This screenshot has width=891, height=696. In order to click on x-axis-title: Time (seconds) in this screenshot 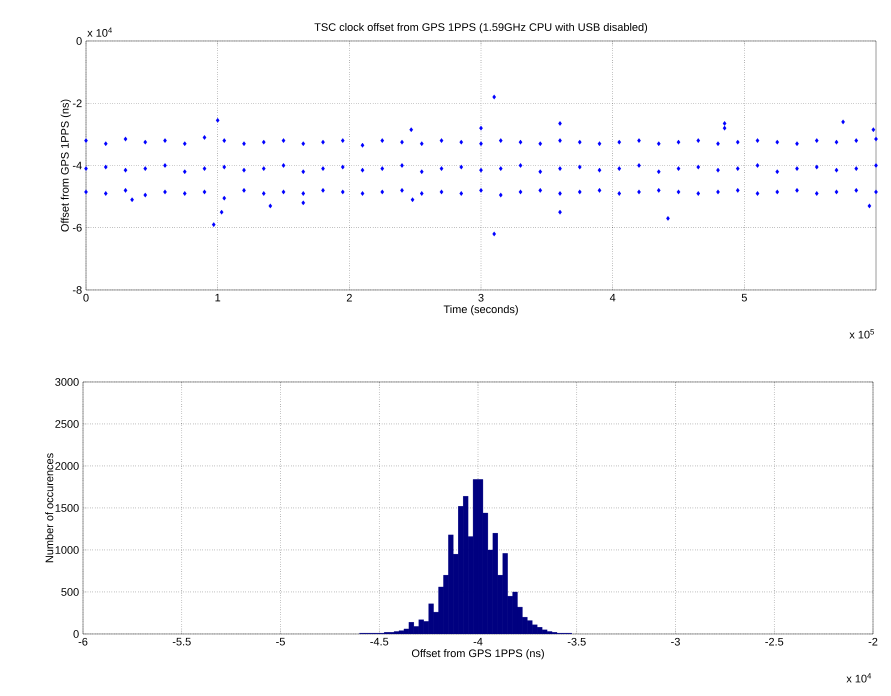, I will do `click(481, 310)`.